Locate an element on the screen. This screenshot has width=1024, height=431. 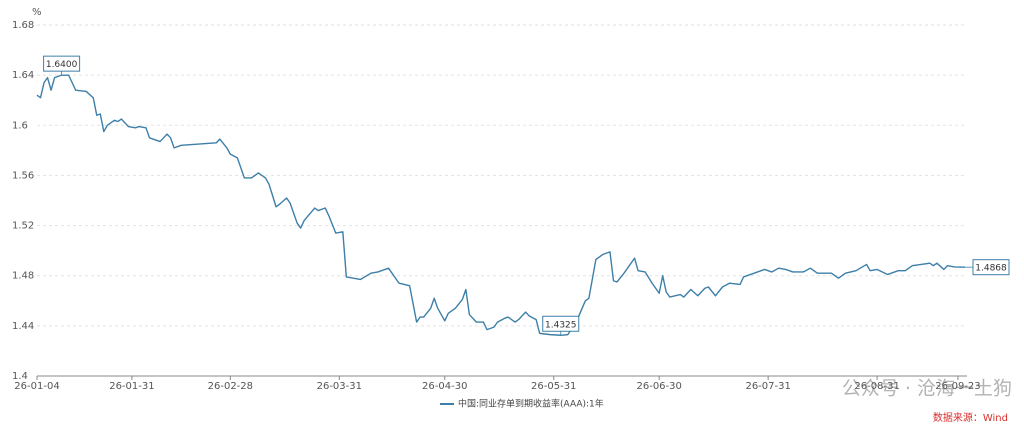
legend-label: 中国:同业存单到期收益率(AAA):1年 is located at coordinates (531, 404).